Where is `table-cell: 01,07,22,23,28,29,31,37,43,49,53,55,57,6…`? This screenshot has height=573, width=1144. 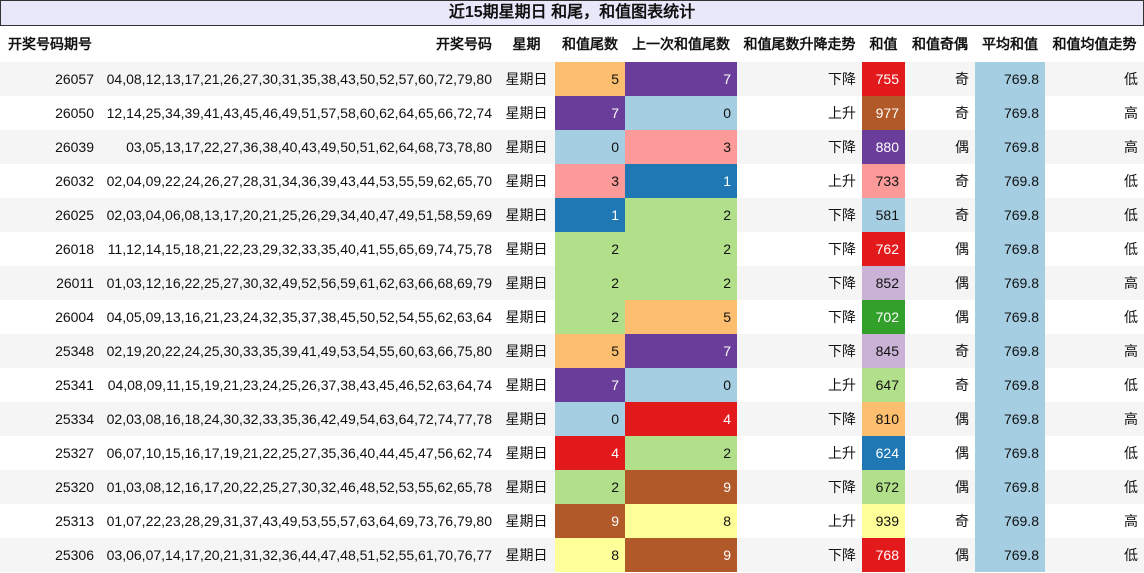
table-cell: 01,07,22,23,28,29,31,37,43,49,53,55,57,6… is located at coordinates (299, 521).